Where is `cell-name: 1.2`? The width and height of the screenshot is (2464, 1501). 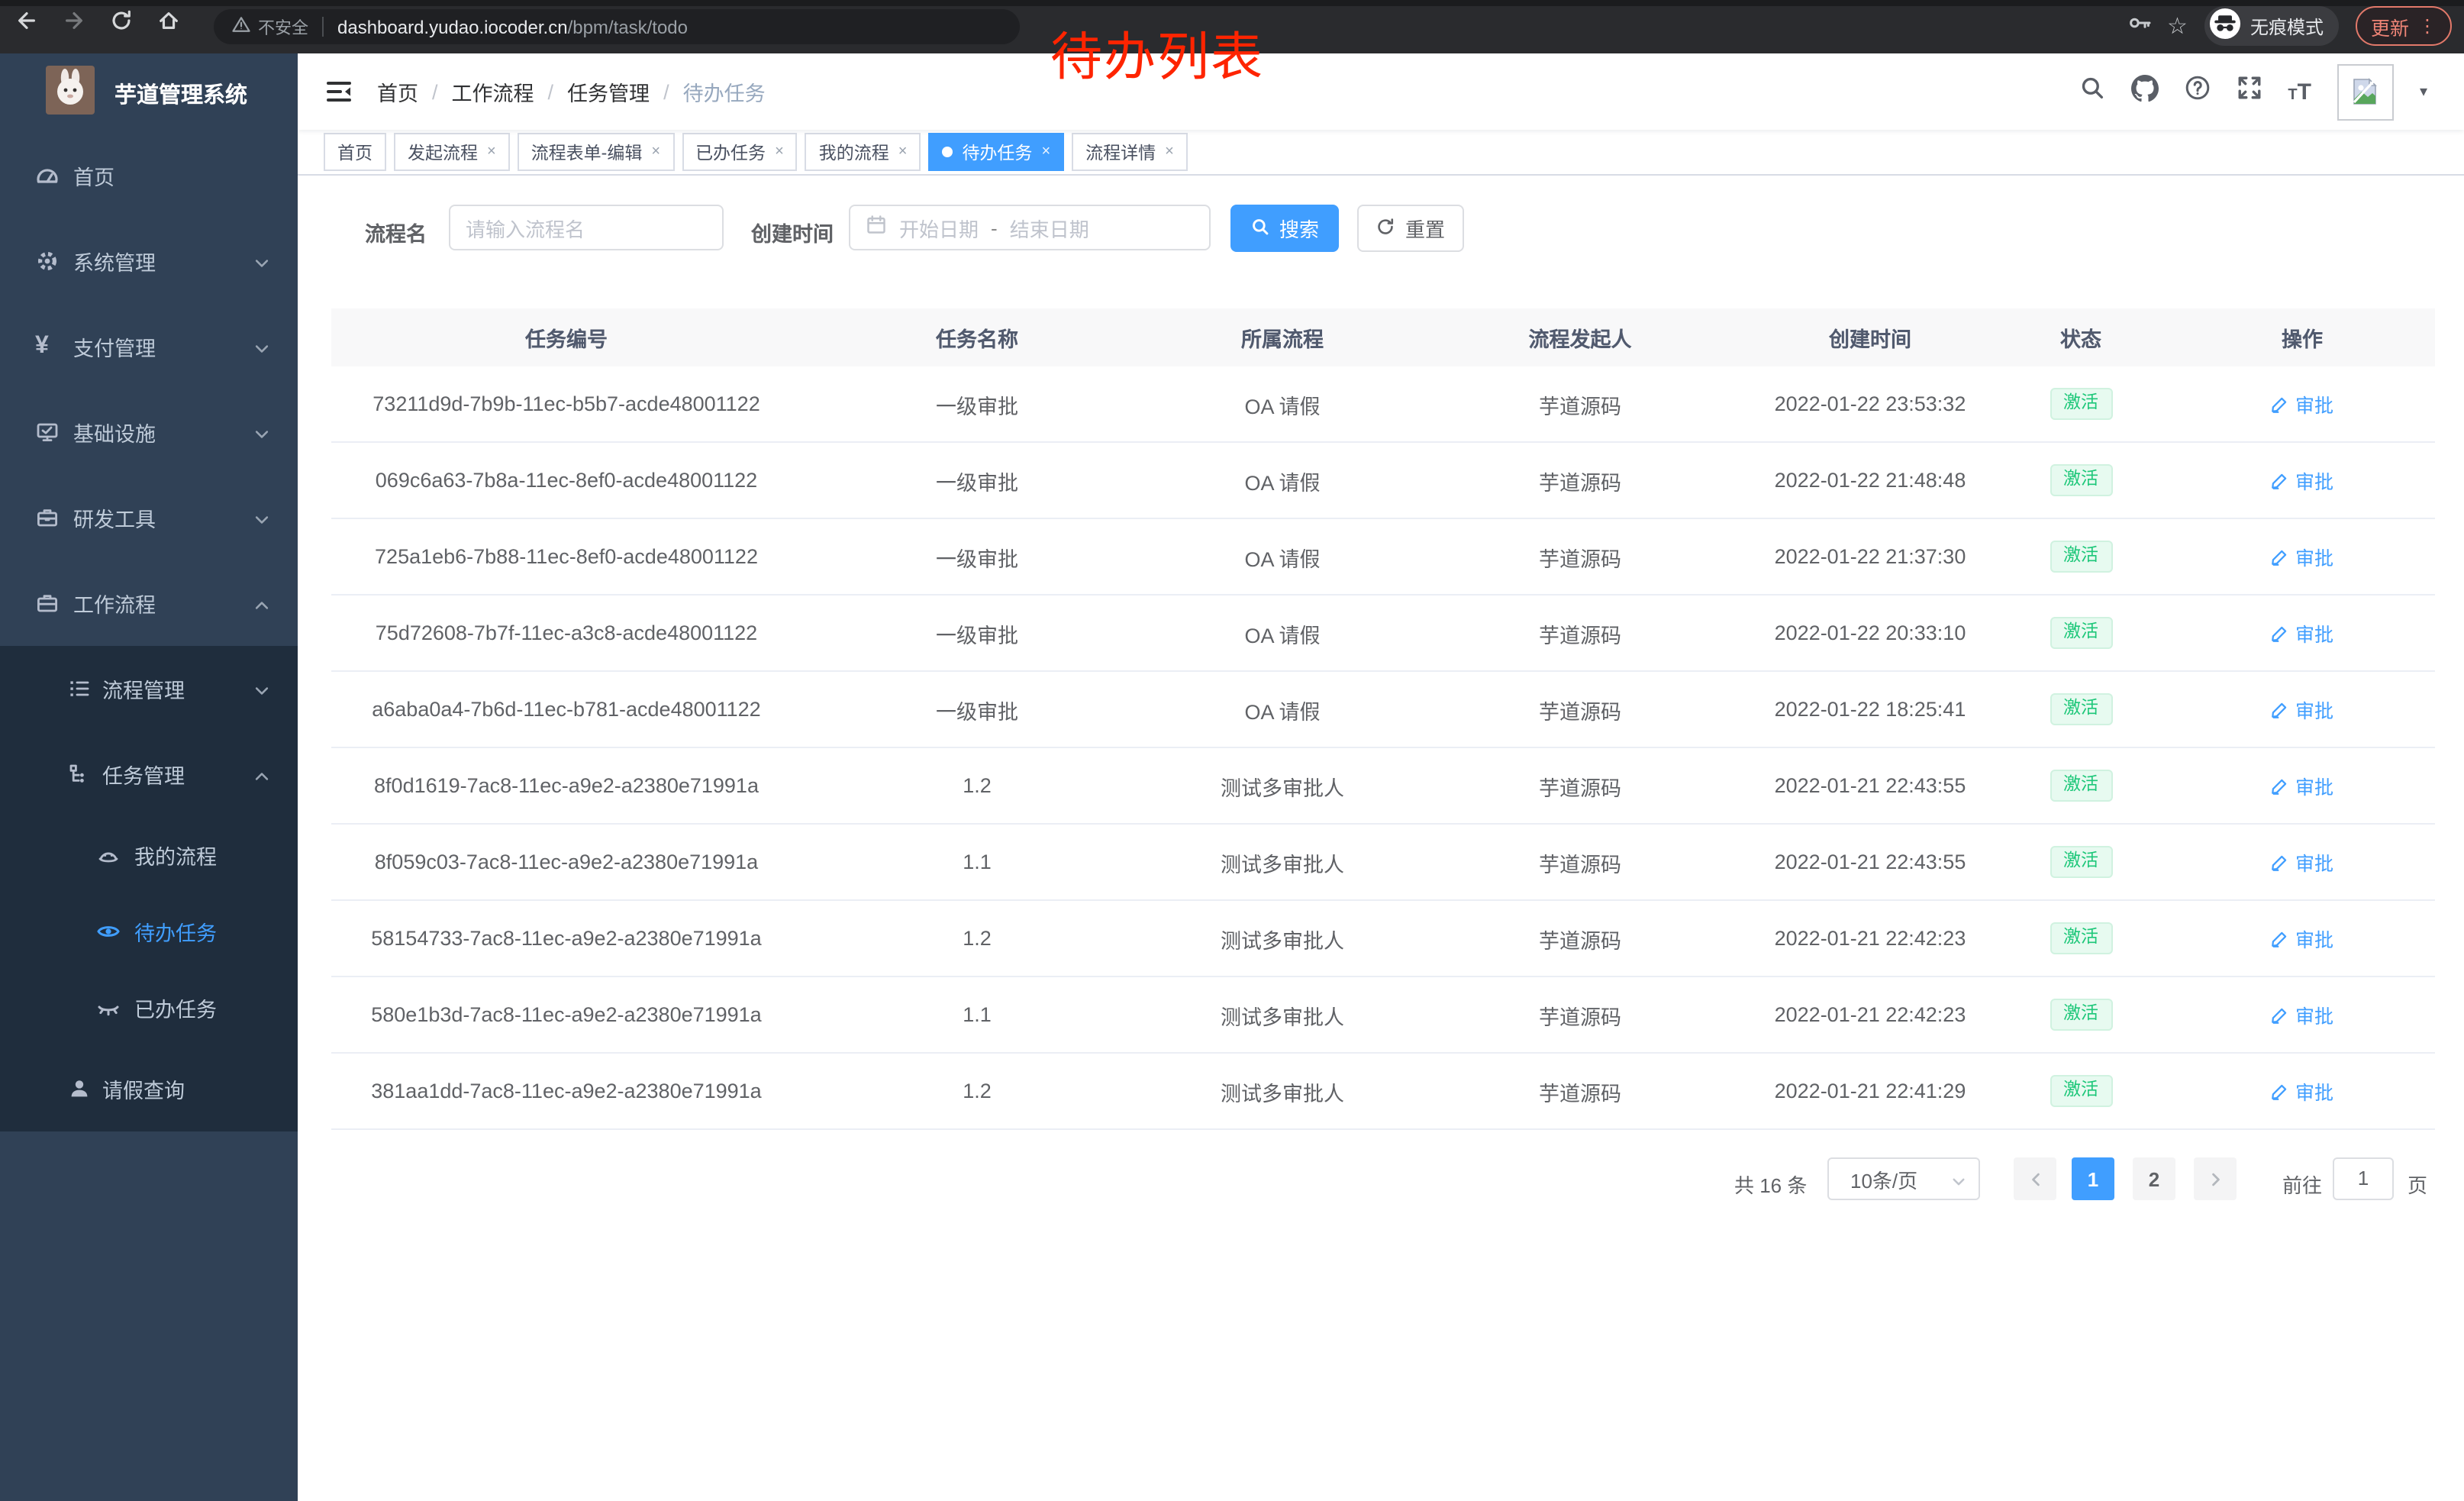
cell-name: 1.2 is located at coordinates (977, 786).